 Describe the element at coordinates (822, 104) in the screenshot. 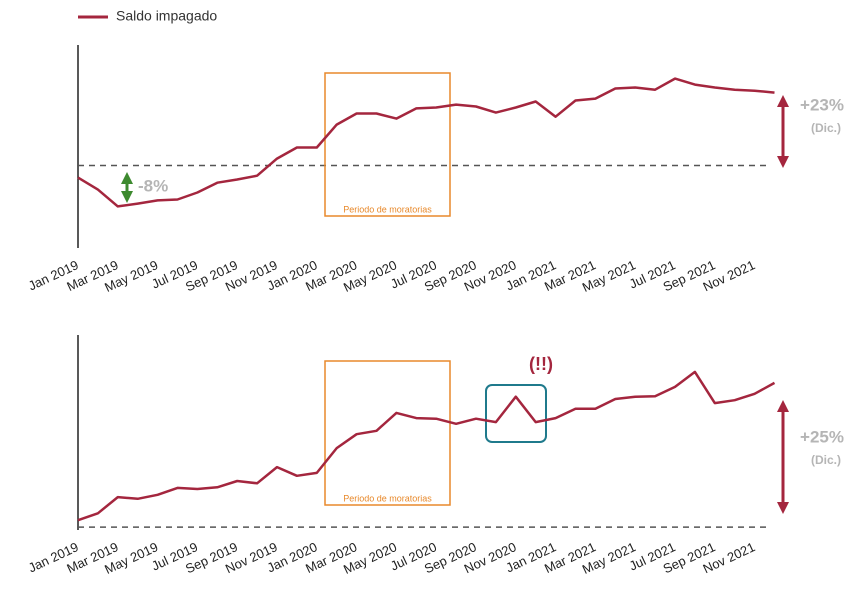

I see `annotation-change: +23%` at that location.